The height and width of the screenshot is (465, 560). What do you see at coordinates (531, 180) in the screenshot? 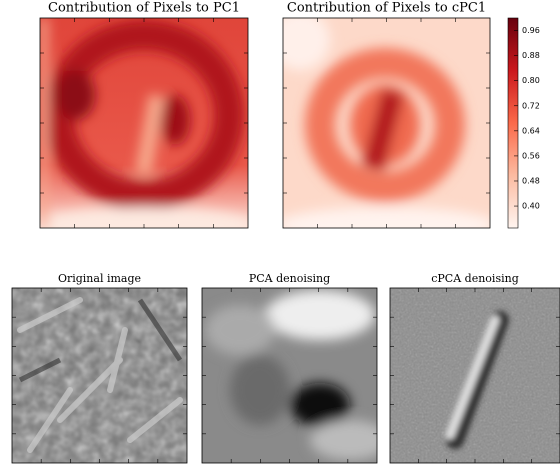
I see `colorbar-tick-label: 0.48` at bounding box center [531, 180].